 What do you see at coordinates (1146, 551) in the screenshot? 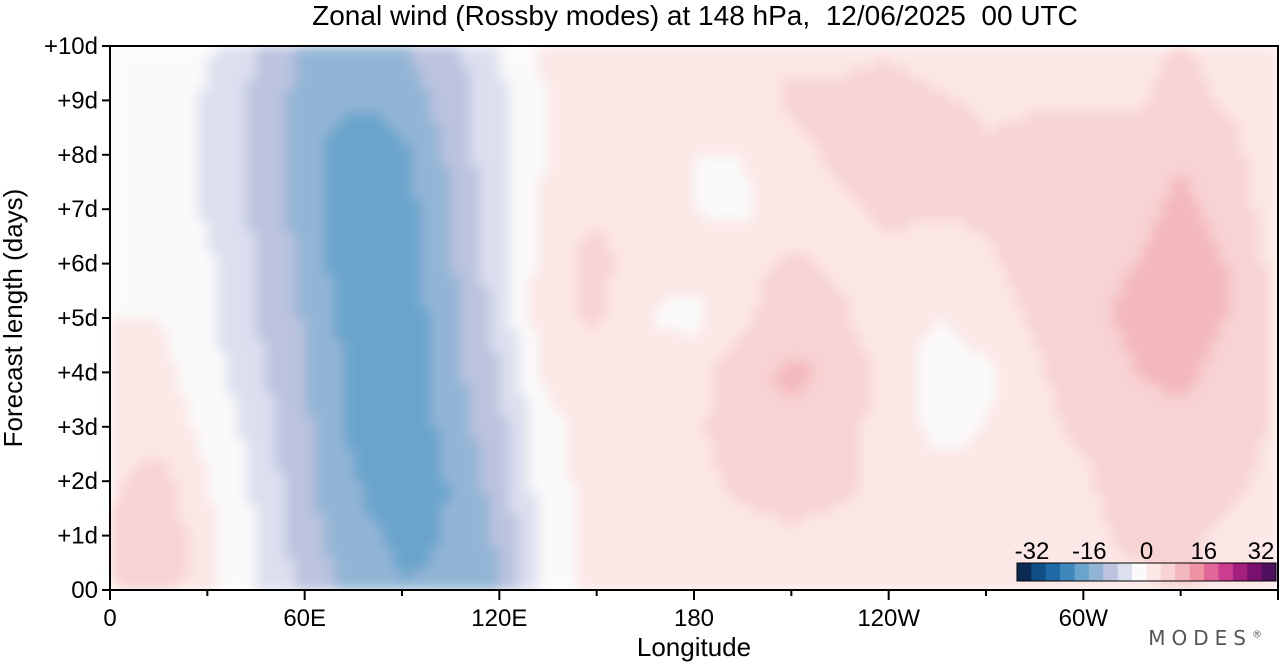
I see `colorbar-label: 0` at bounding box center [1146, 551].